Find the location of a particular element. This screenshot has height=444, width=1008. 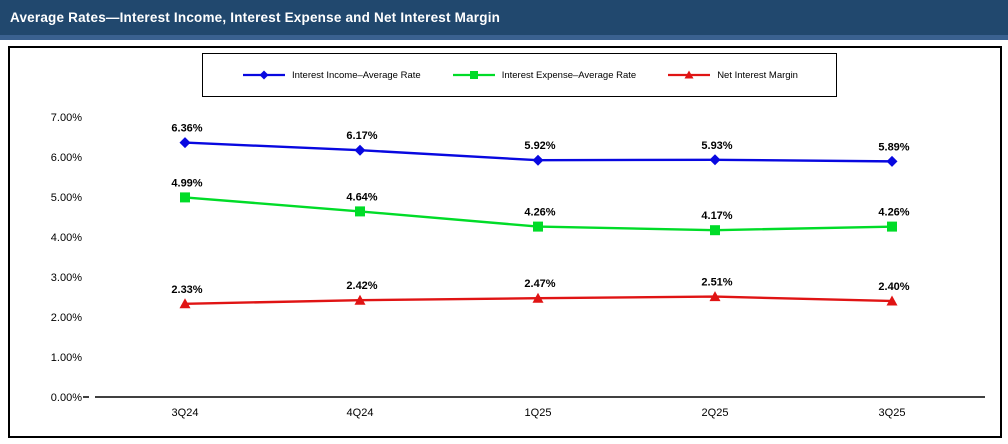

legend-square-icon is located at coordinates (473, 75).